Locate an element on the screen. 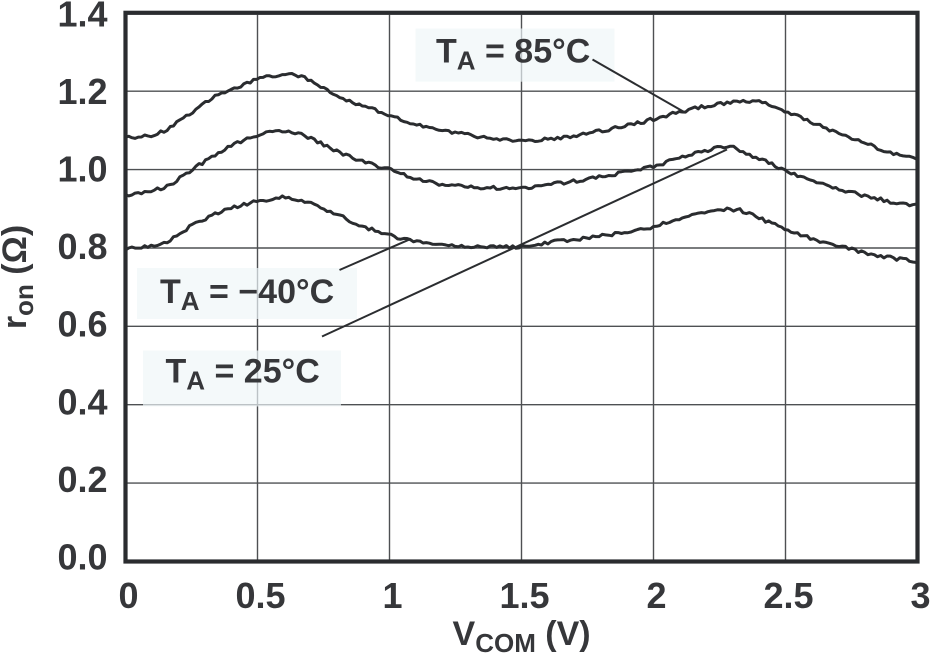 Image resolution: width=931 pixels, height=655 pixels. svg-text: 0.0 is located at coordinates (82, 557).